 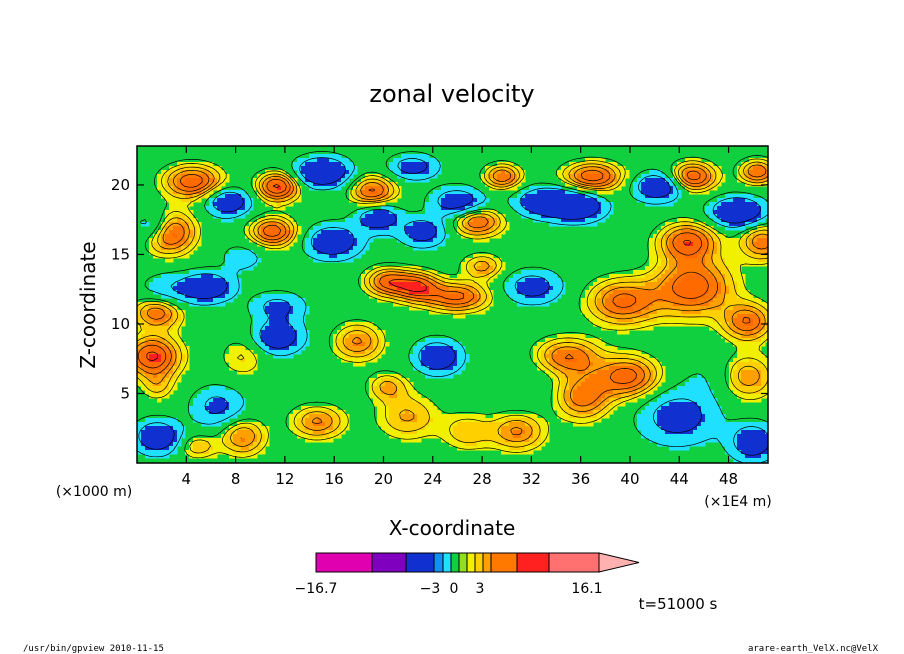 What do you see at coordinates (187, 479) in the screenshot?
I see `x-tick-label: 4` at bounding box center [187, 479].